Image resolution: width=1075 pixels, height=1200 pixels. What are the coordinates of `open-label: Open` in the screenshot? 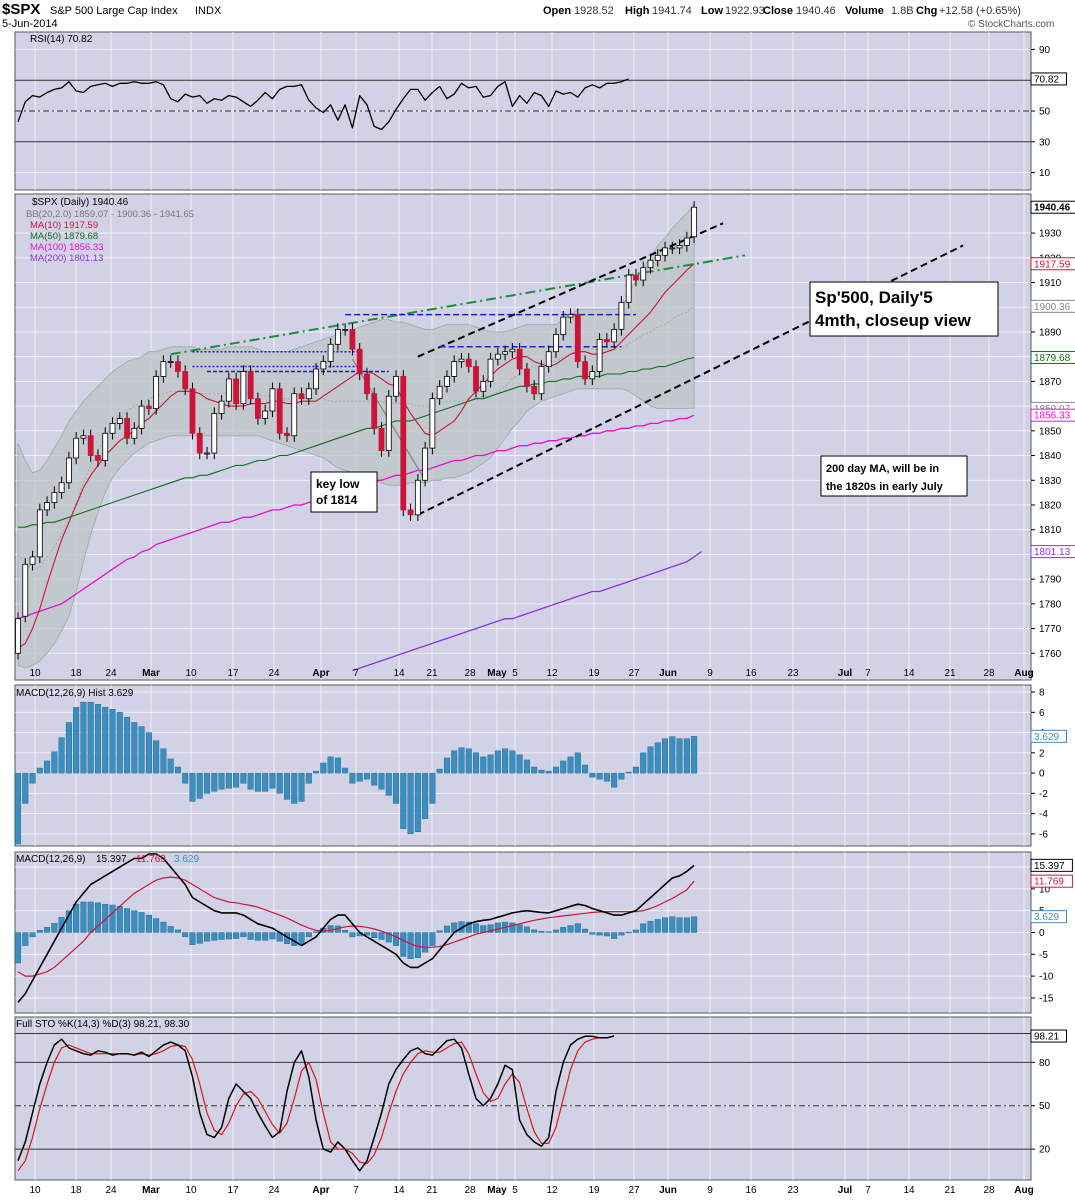 It's located at (557, 11).